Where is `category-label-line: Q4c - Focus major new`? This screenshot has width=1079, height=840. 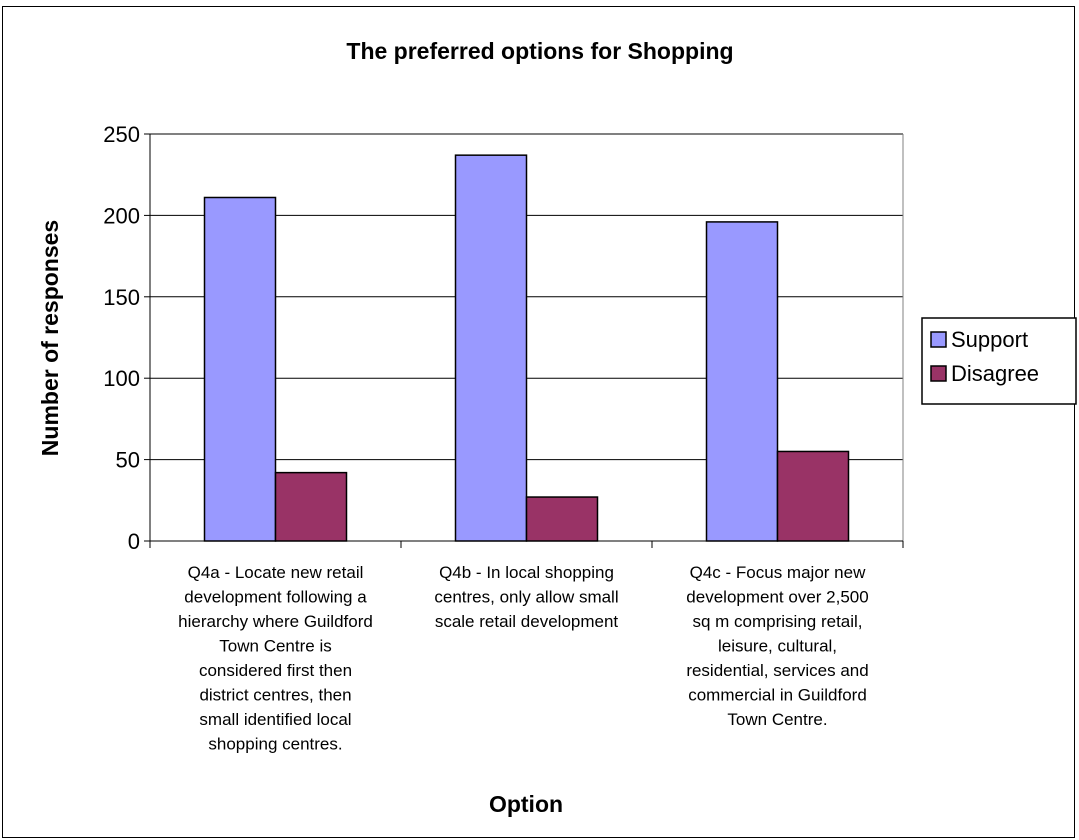
category-label-line: Q4c - Focus major new is located at coordinates (778, 572).